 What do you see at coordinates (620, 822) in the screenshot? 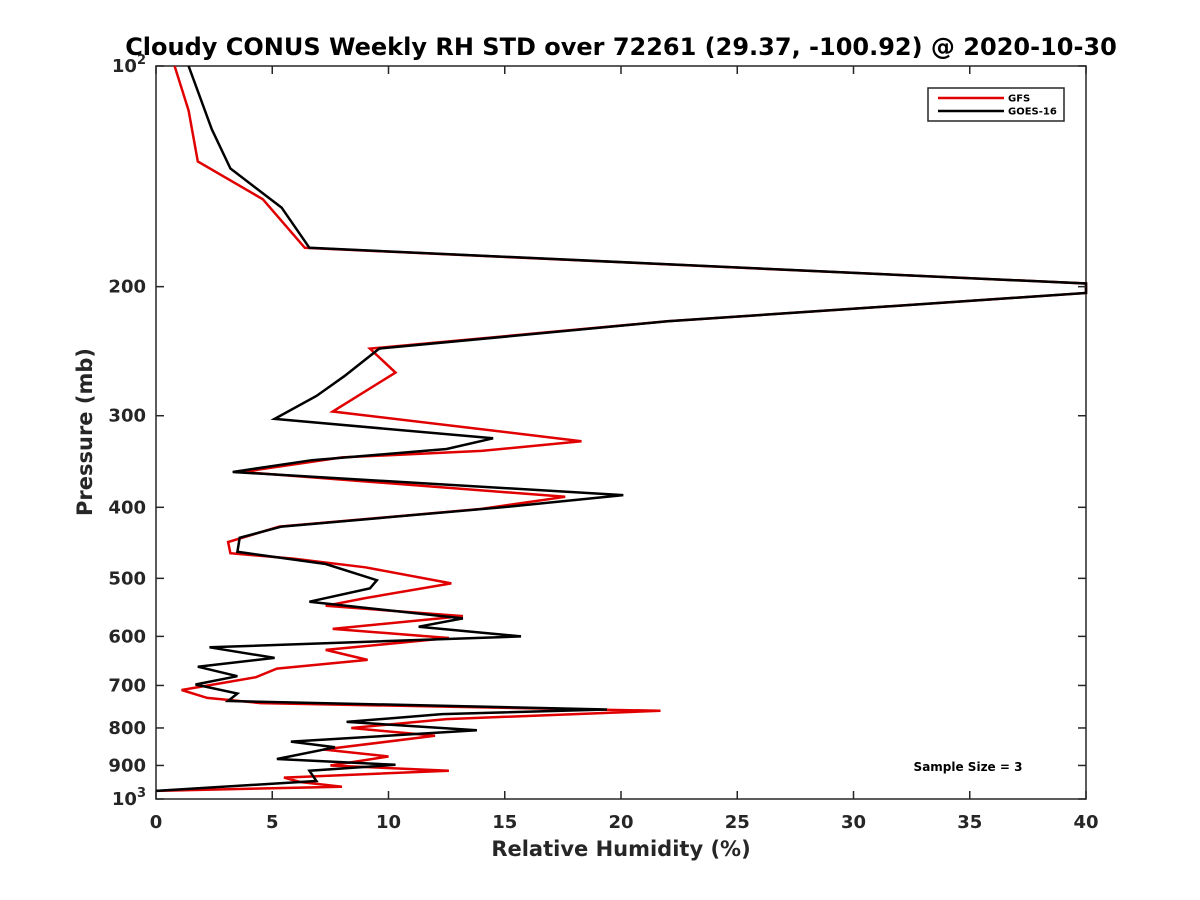
I see `x-tick-label: 20` at bounding box center [620, 822].